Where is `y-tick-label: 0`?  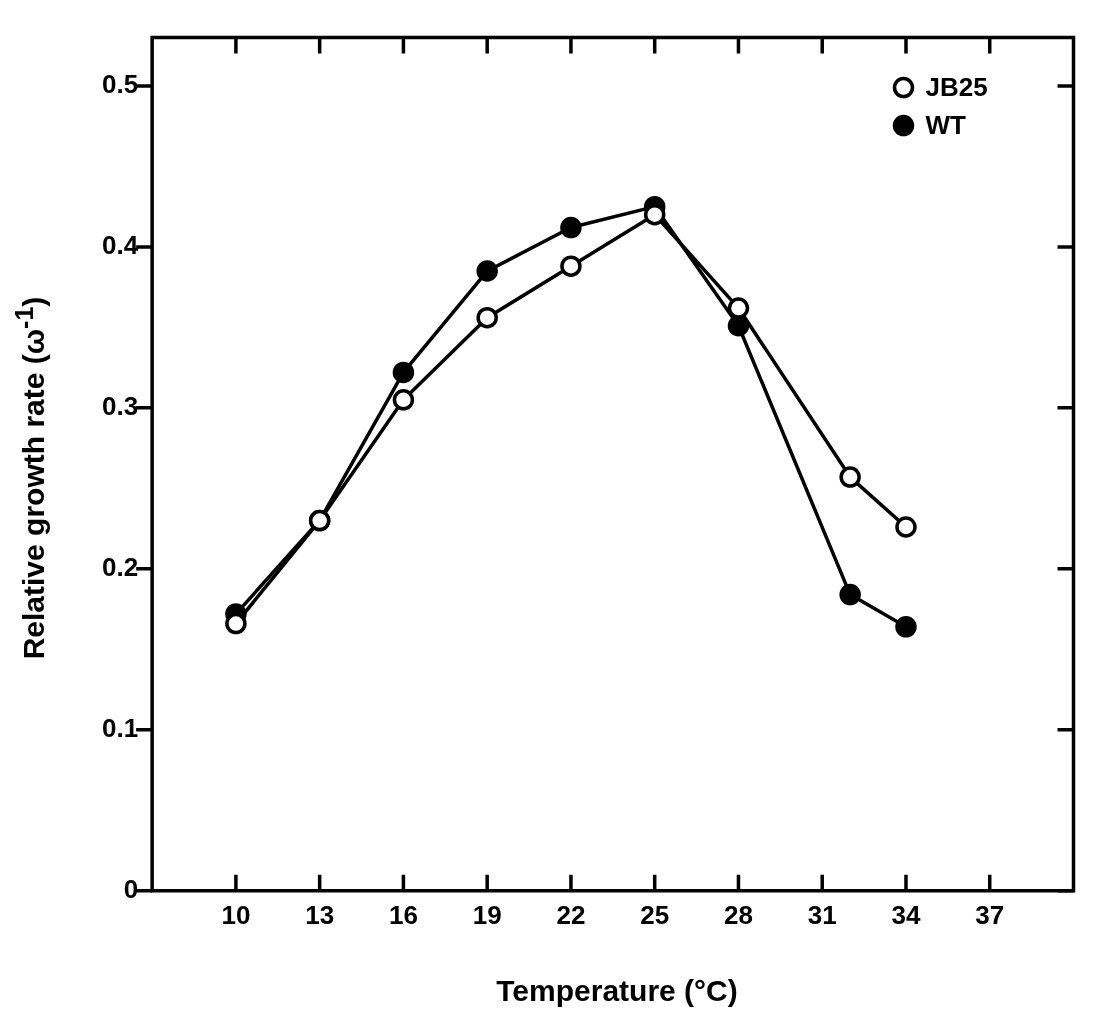 y-tick-label: 0 is located at coordinates (131, 888).